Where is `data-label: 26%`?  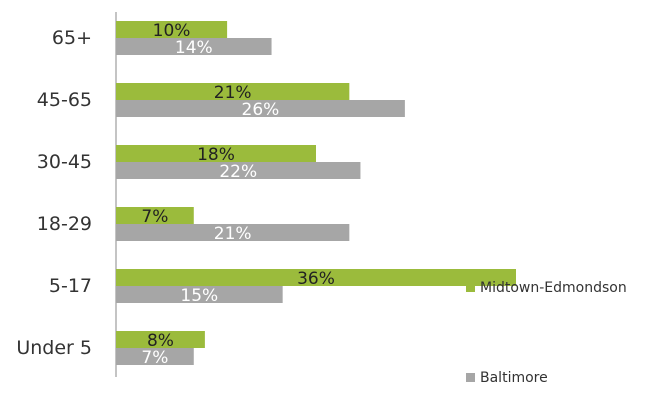
data-label: 26% is located at coordinates (261, 110).